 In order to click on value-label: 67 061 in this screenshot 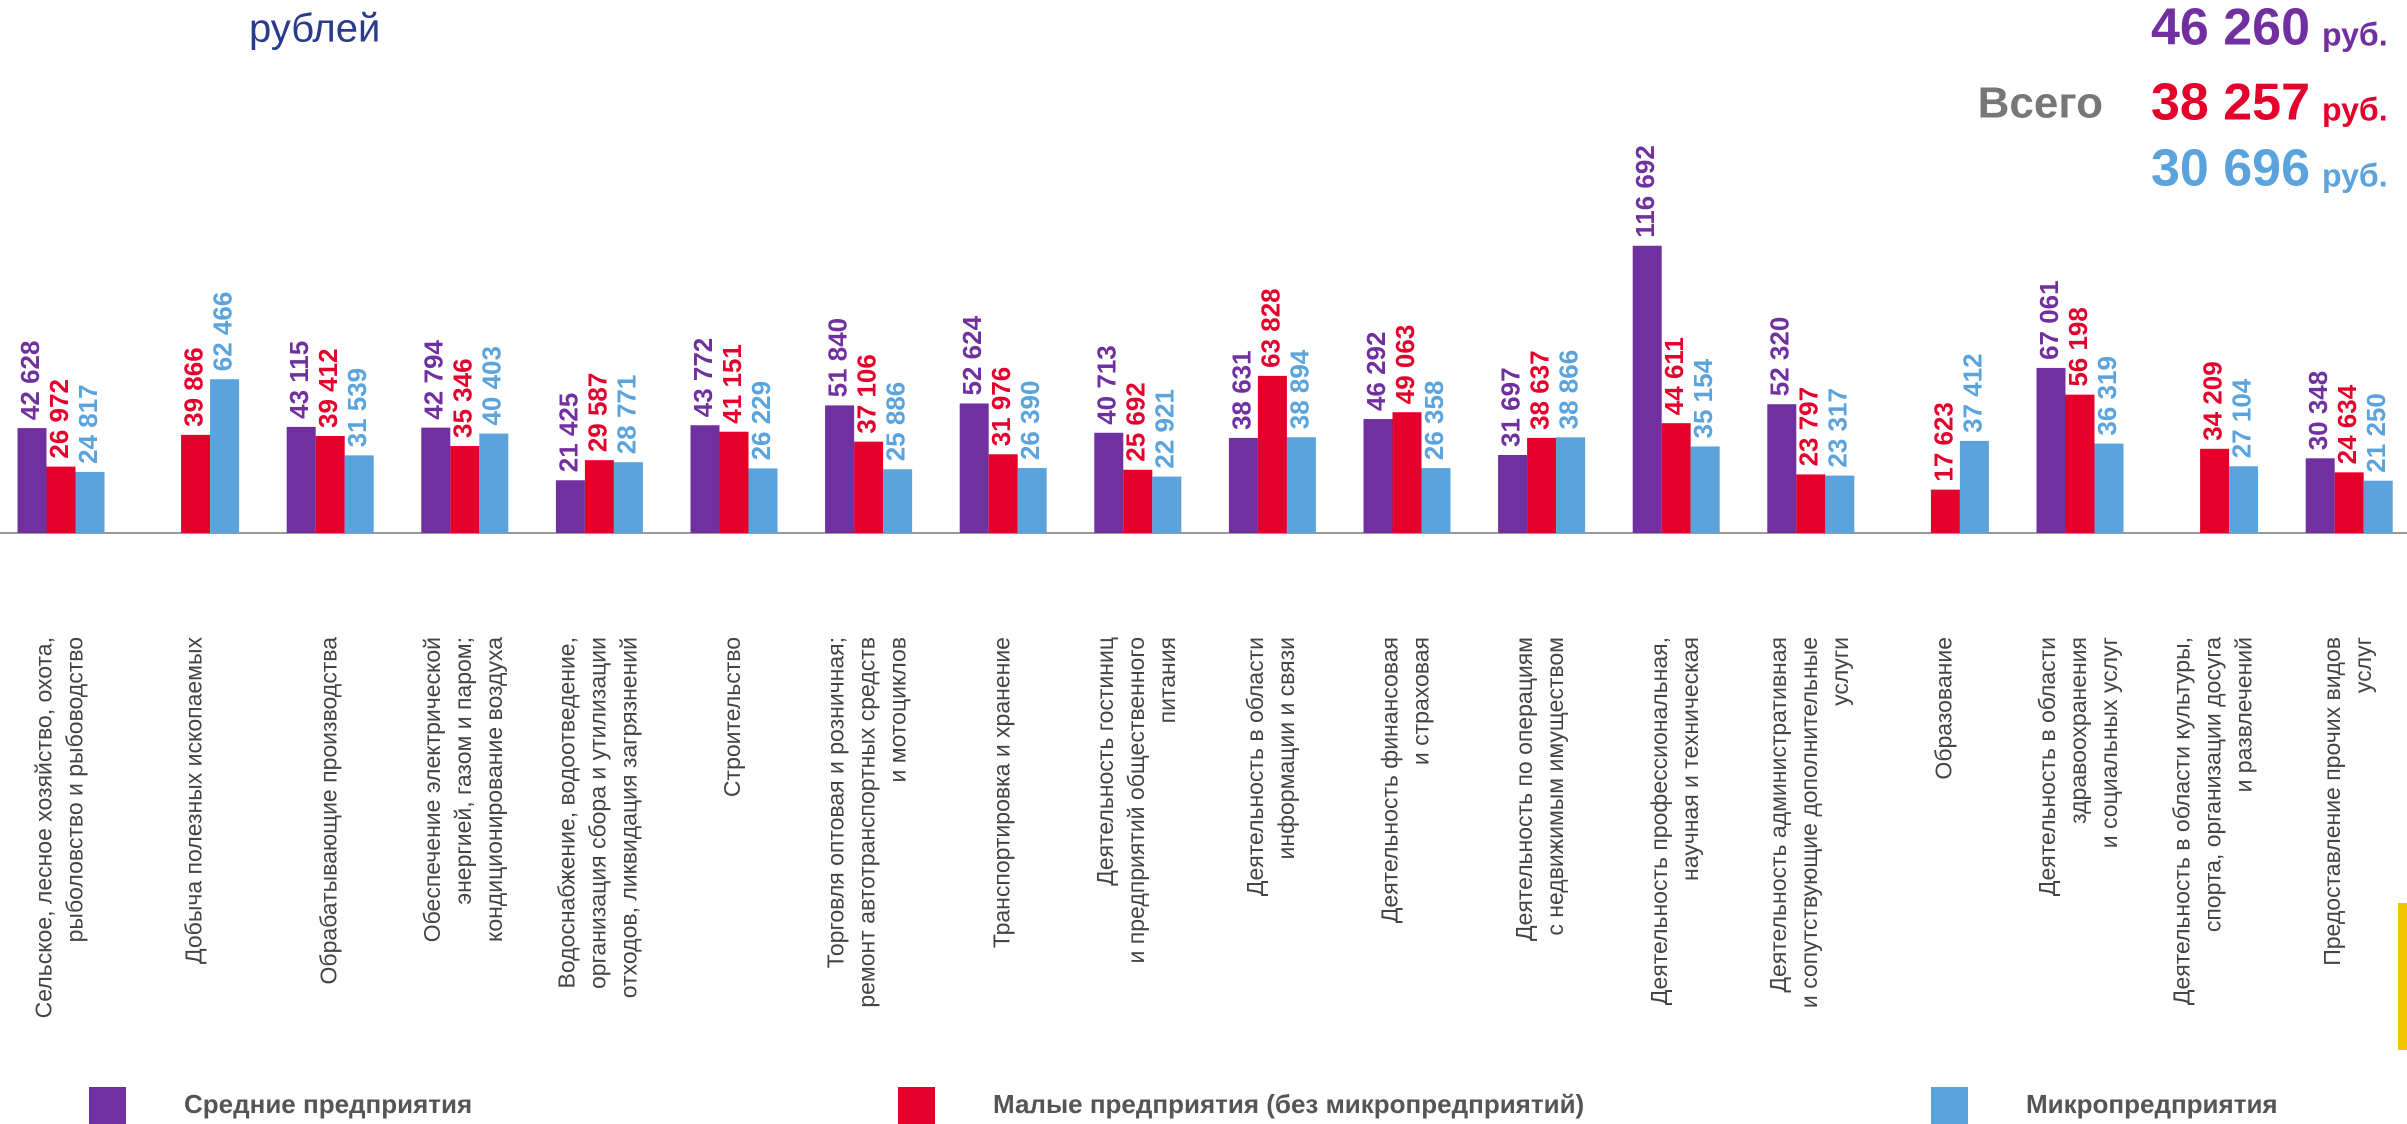, I will do `click(2049, 320)`.